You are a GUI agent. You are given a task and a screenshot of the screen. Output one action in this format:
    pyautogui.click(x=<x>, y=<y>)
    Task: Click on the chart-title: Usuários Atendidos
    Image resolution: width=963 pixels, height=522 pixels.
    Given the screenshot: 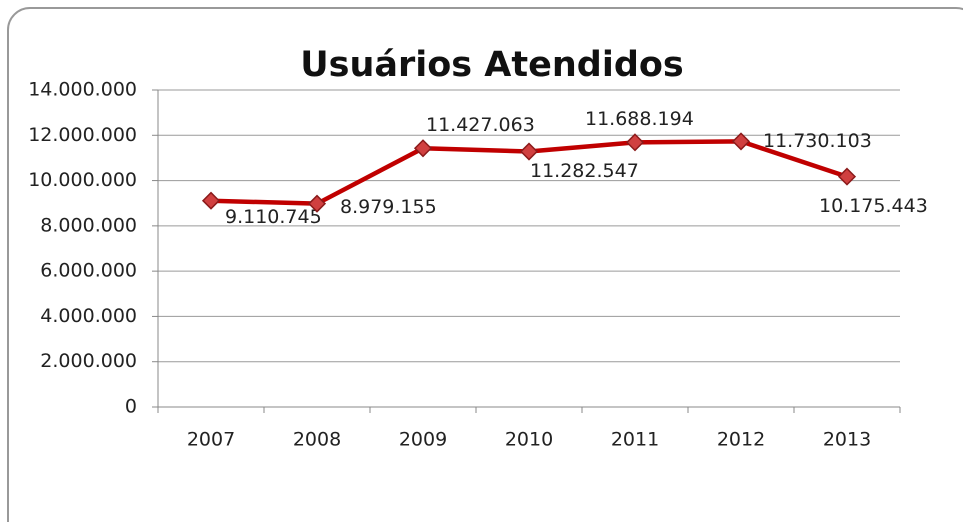 What is the action you would take?
    pyautogui.click(x=492, y=65)
    